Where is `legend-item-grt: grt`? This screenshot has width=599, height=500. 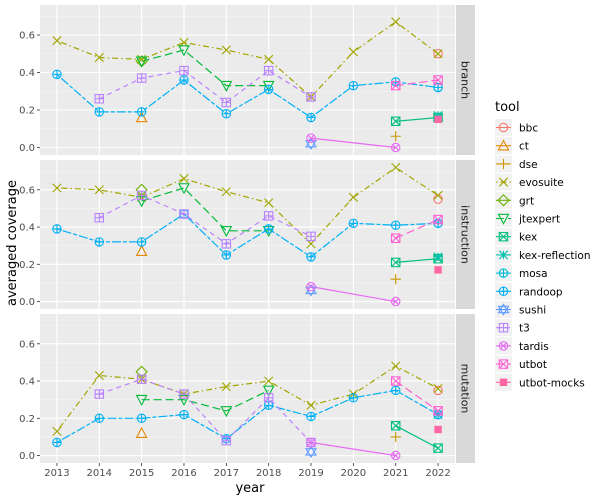
legend-item-grt: grt is located at coordinates (514, 200).